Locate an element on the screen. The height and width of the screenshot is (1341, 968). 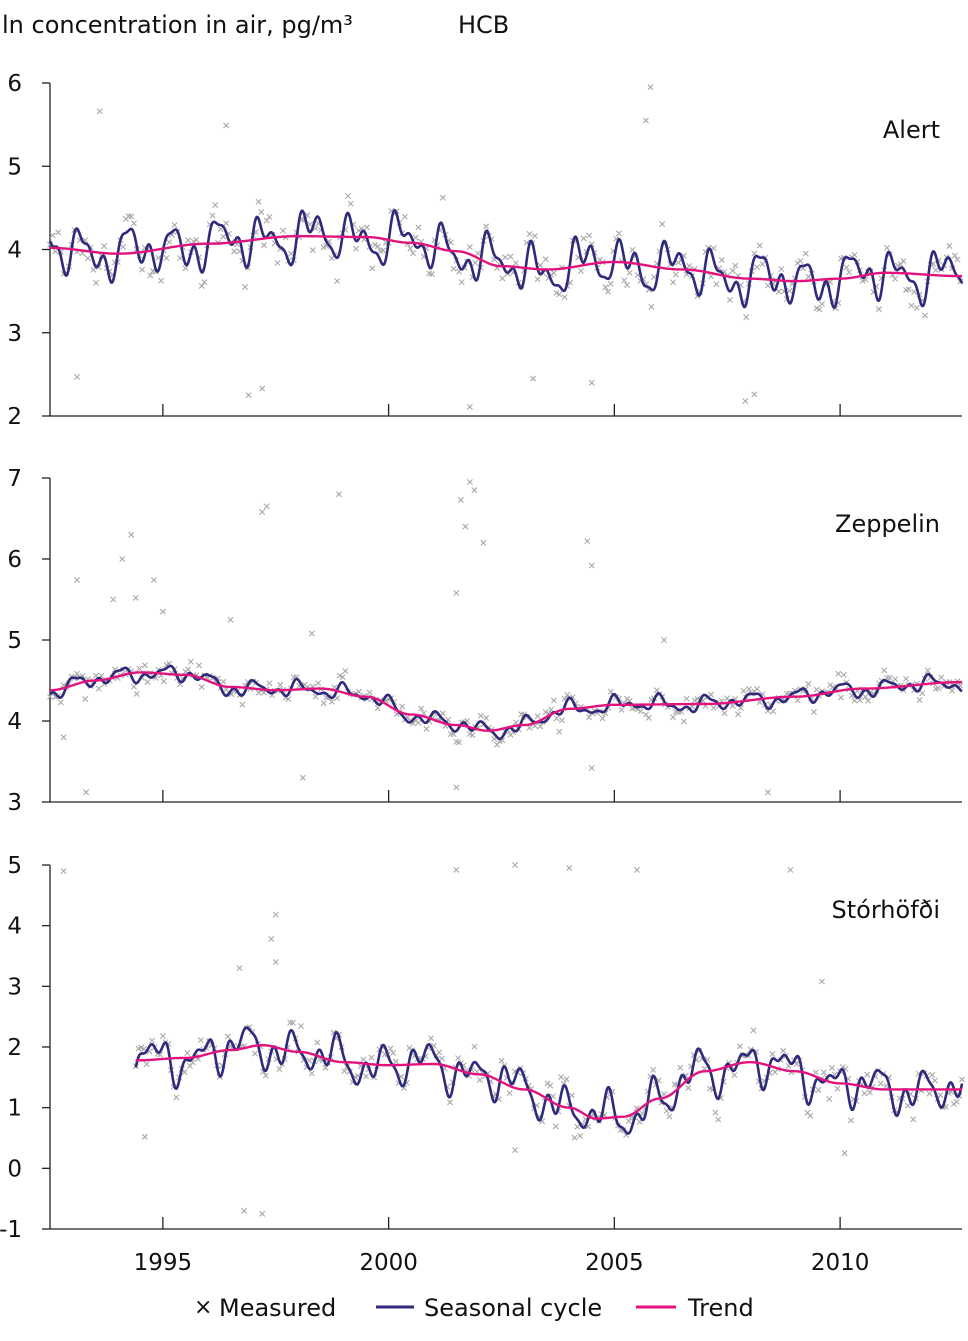
station-label-storhofdi: Stórhöfði is located at coordinates (886, 910).